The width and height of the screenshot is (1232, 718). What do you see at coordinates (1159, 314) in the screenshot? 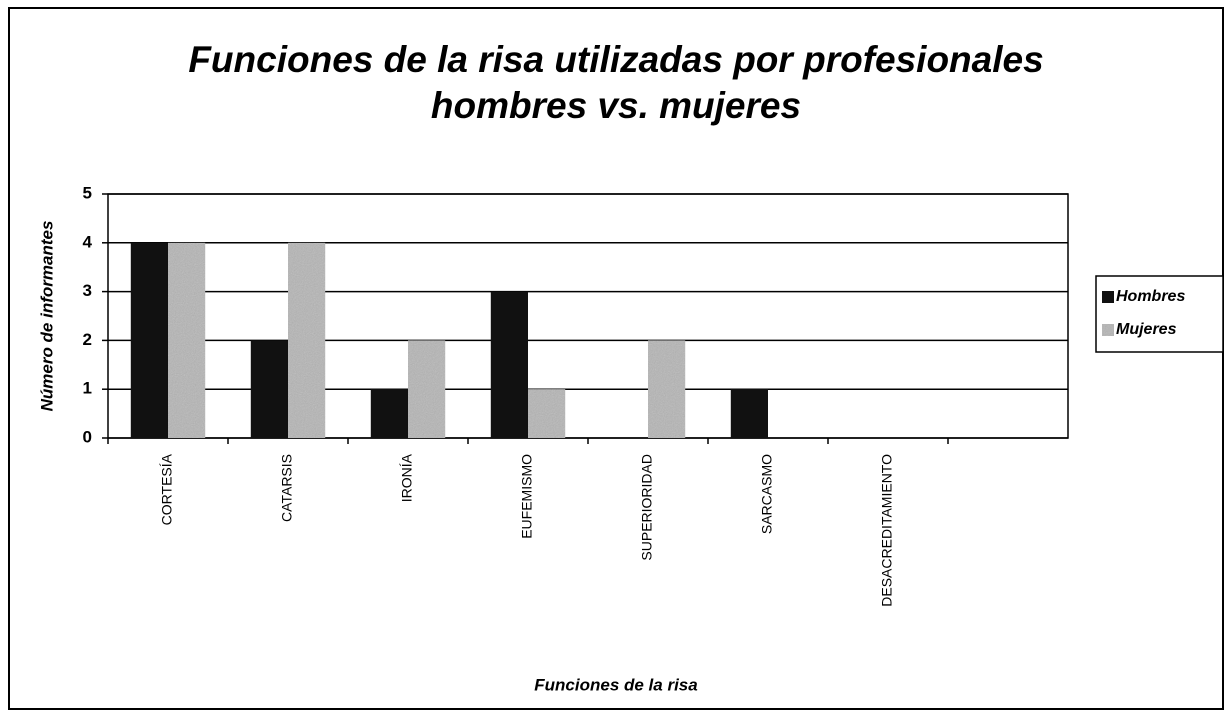
I see `legend-box` at bounding box center [1159, 314].